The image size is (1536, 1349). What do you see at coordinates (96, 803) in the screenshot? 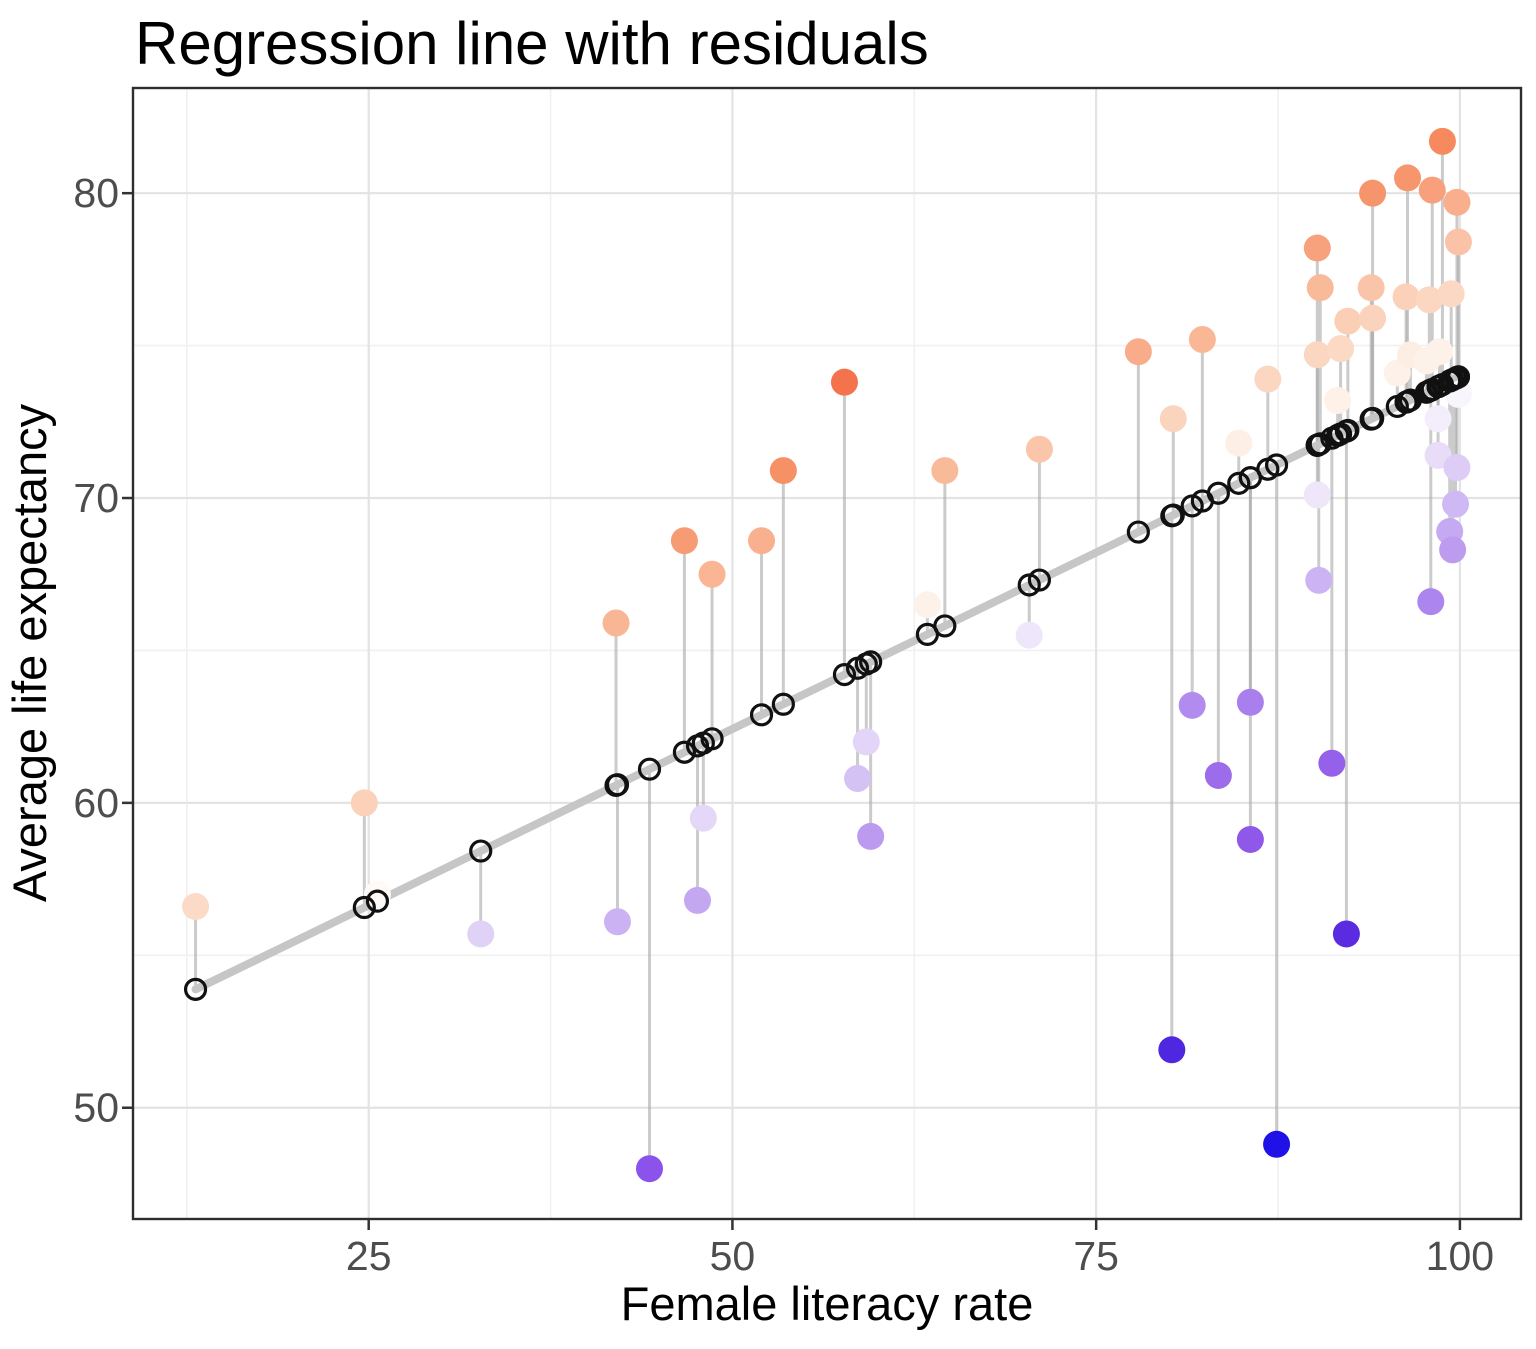
I see `y-tick-label: 60` at bounding box center [96, 803].